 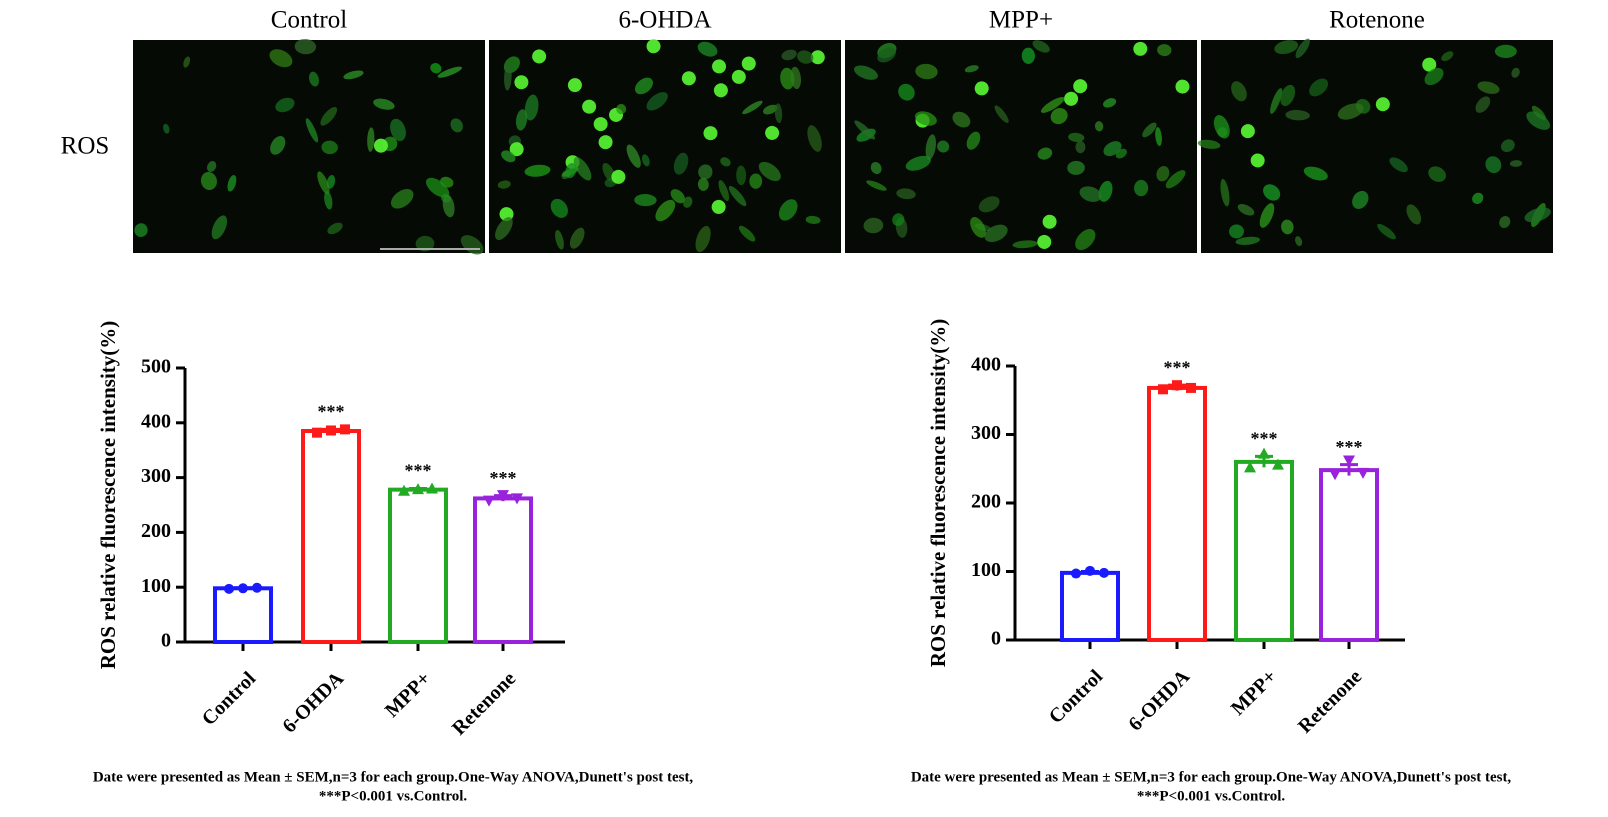 What do you see at coordinates (1211, 796) in the screenshot?
I see `footnote: ***P<0.001 vs.Control.` at bounding box center [1211, 796].